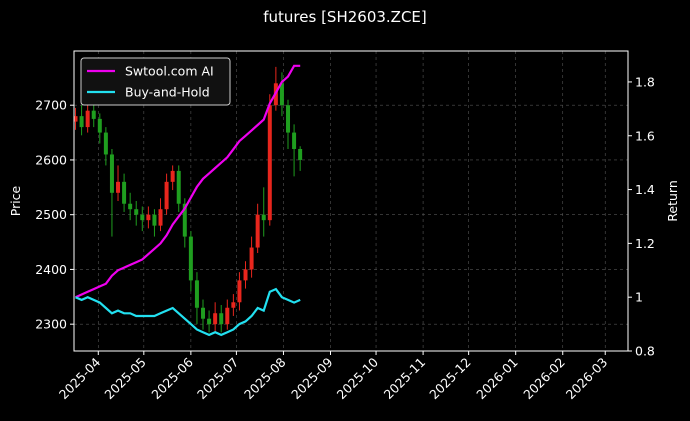  Describe the element at coordinates (645, 135) in the screenshot. I see `y2-tick-label: 1.6` at that location.